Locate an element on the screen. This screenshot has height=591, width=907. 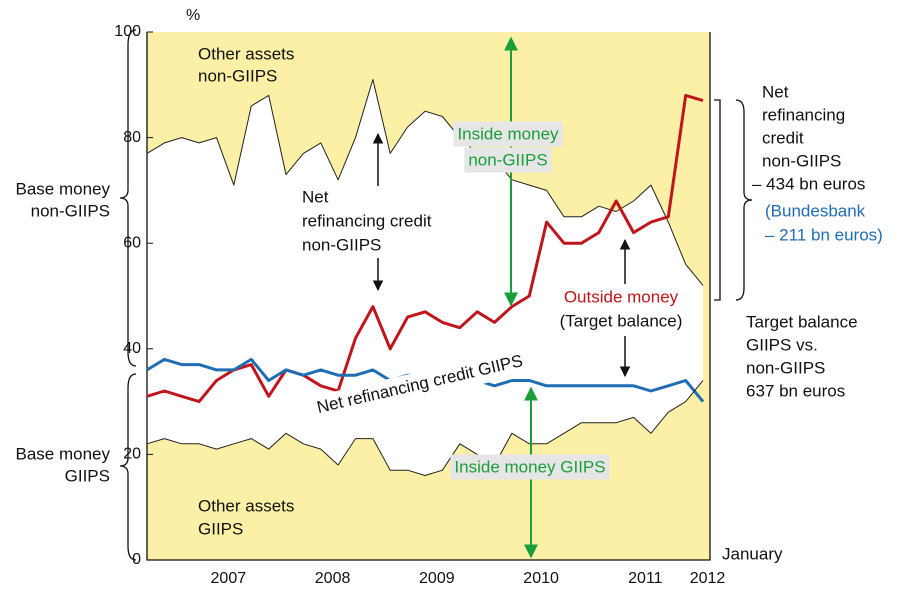
annotation: Other assets GIIPS is located at coordinates (246, 517).